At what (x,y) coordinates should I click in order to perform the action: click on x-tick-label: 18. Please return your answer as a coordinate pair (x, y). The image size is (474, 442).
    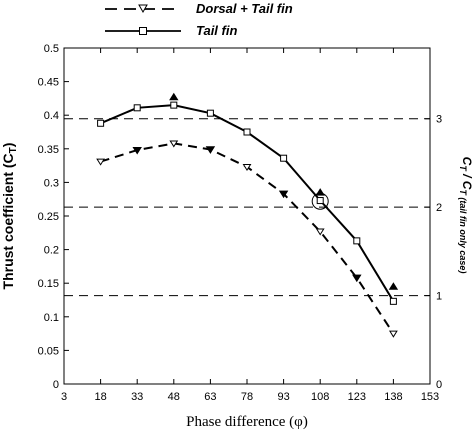
    Looking at the image, I should click on (100, 397).